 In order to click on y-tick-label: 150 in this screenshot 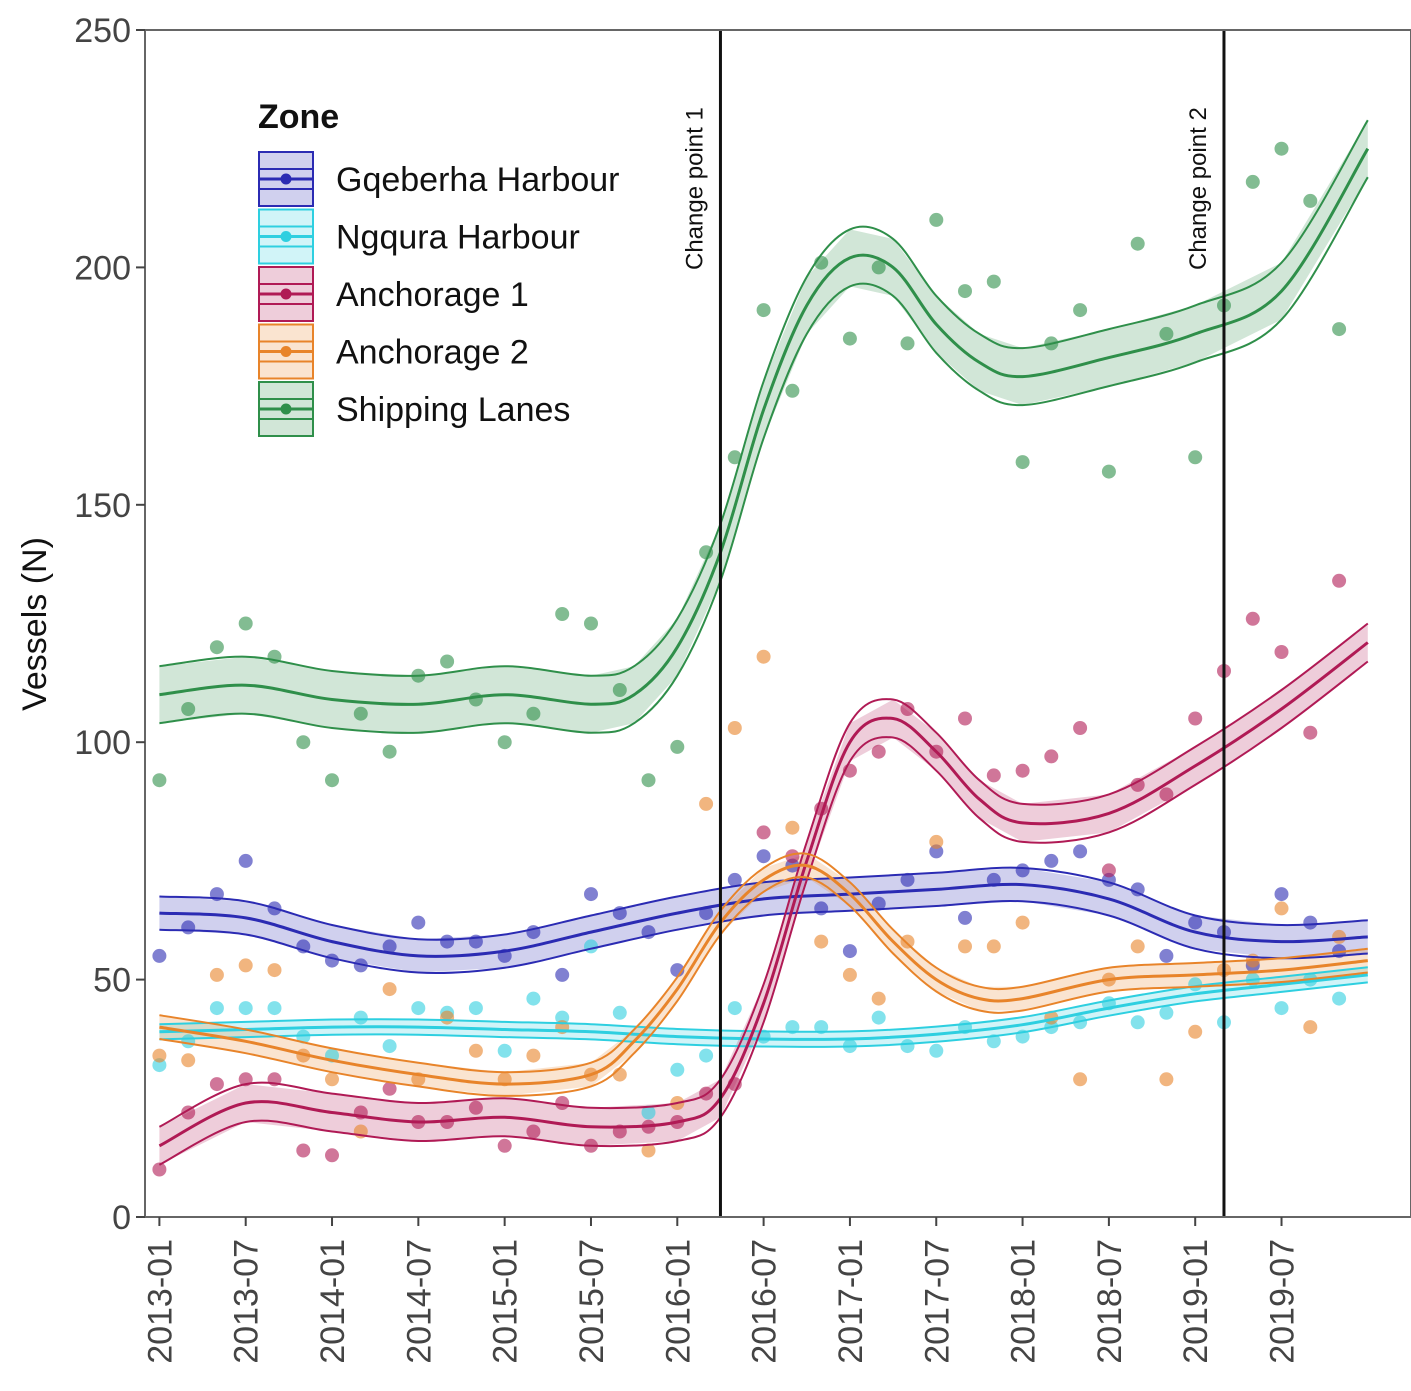, I will do `click(102, 506)`.